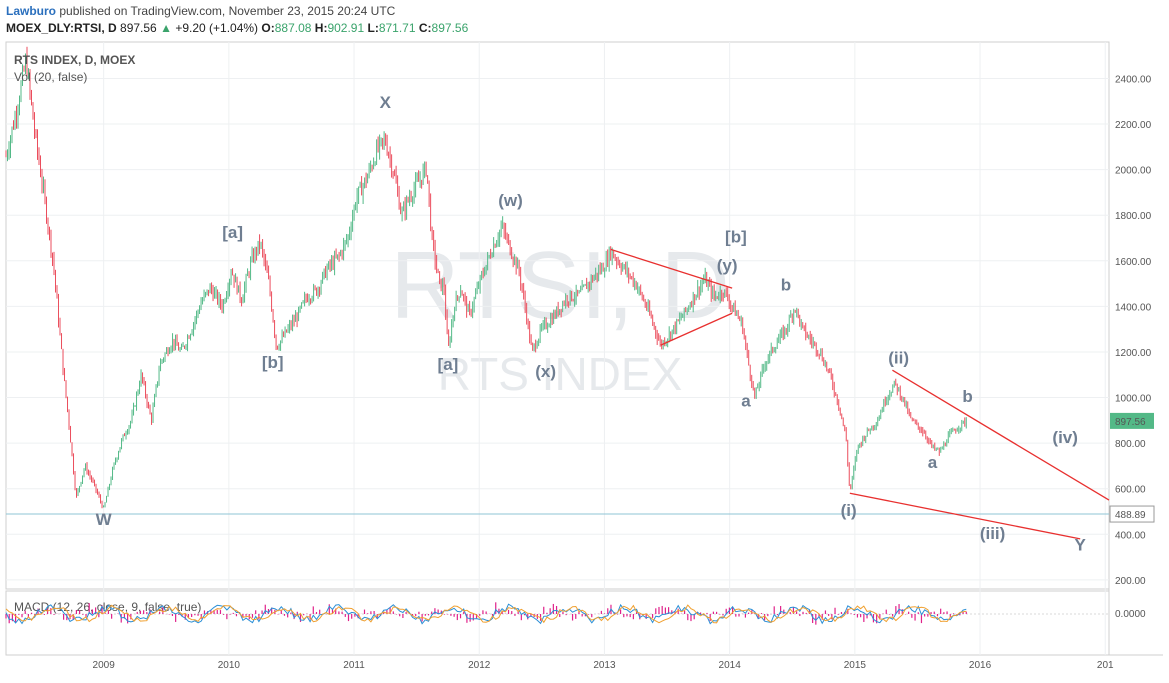 The height and width of the screenshot is (683, 1169). Describe the element at coordinates (993, 533) in the screenshot. I see `wave-label: (iii)` at that location.